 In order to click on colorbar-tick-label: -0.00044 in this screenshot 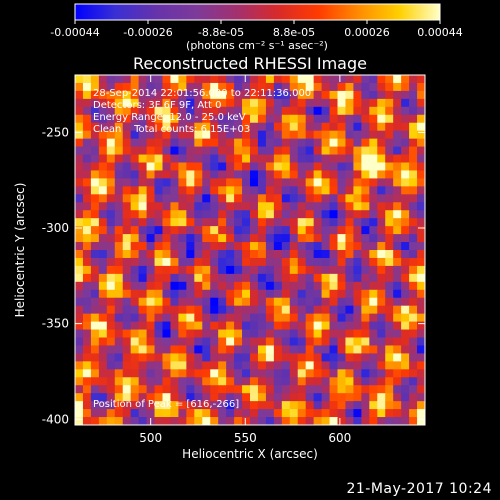, I will do `click(74, 32)`.